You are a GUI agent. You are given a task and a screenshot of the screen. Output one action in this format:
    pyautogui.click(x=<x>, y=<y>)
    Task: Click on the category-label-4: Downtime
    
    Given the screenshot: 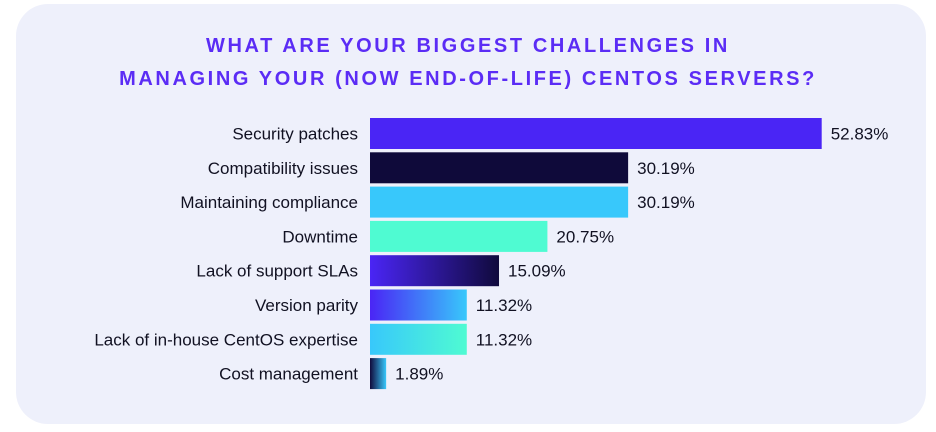 What is the action you would take?
    pyautogui.click(x=320, y=236)
    